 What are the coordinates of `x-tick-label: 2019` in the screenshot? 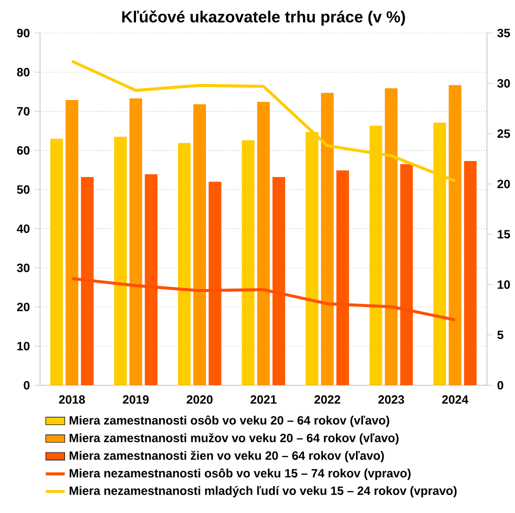 It's located at (135, 399).